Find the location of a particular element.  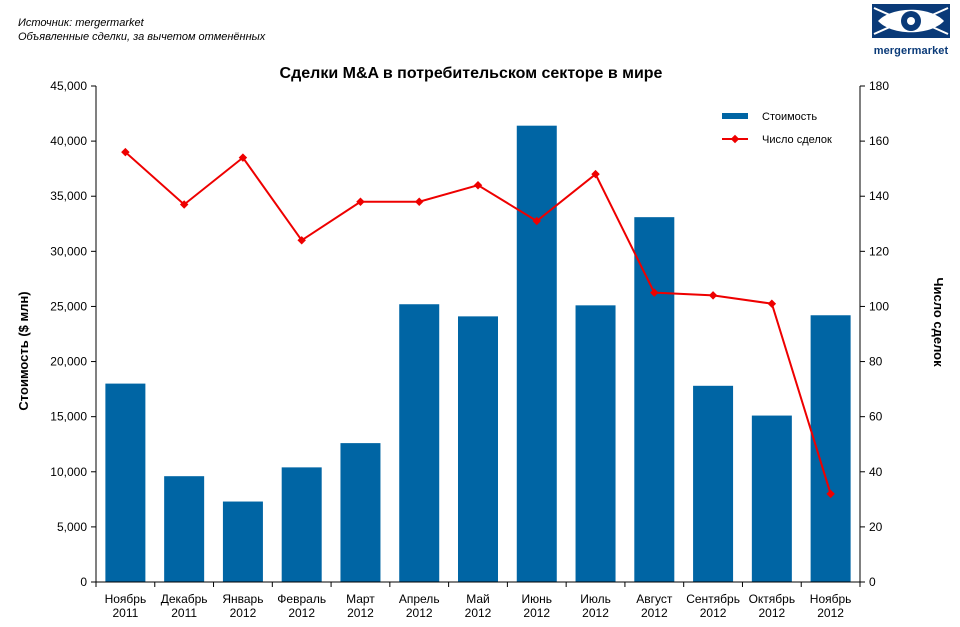

legend: Стоимость Число сделок is located at coordinates (777, 128).